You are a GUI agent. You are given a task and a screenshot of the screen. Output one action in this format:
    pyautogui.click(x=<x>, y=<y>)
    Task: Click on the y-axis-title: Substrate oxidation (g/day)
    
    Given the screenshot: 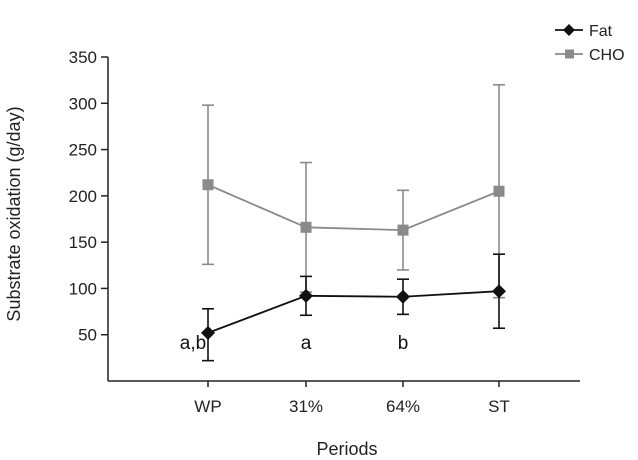 What is the action you would take?
    pyautogui.click(x=14, y=213)
    